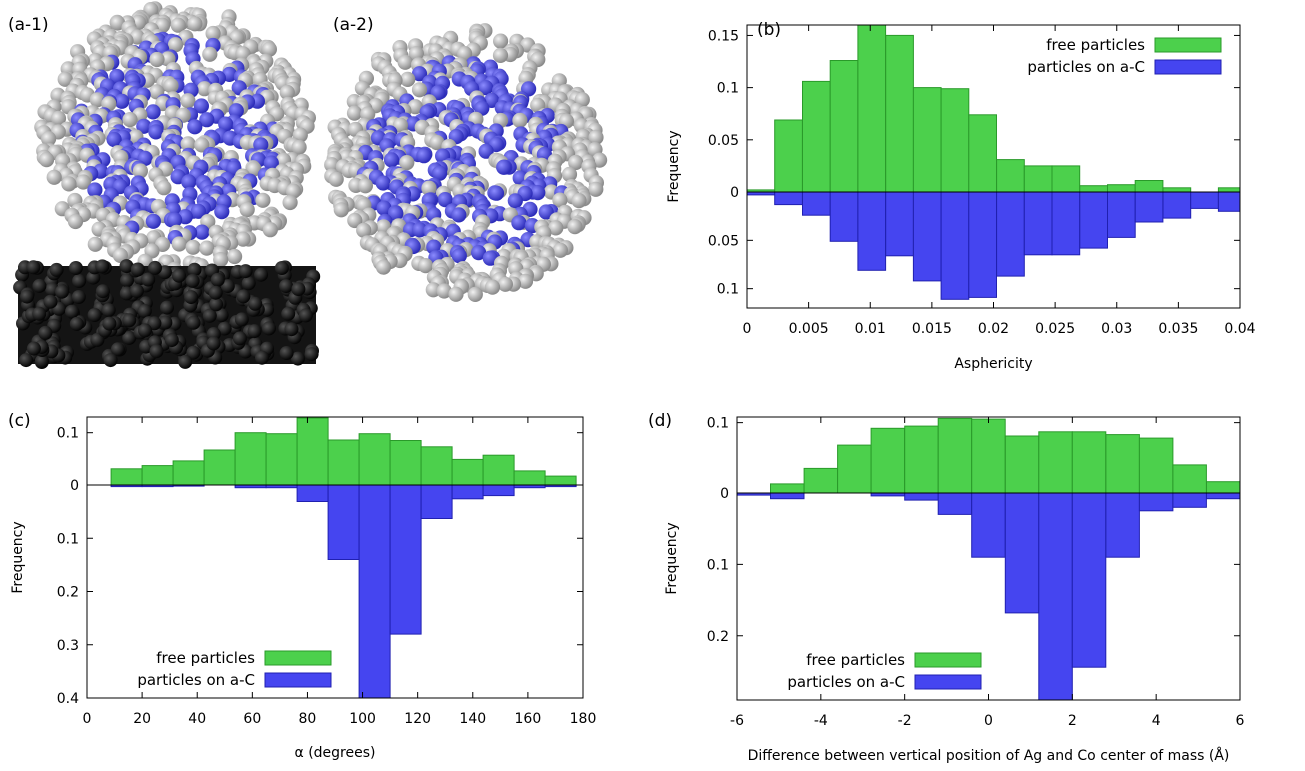  What do you see at coordinates (28, 25) in the screenshot?
I see `panel-a1-label: (a-1)` at bounding box center [28, 25].